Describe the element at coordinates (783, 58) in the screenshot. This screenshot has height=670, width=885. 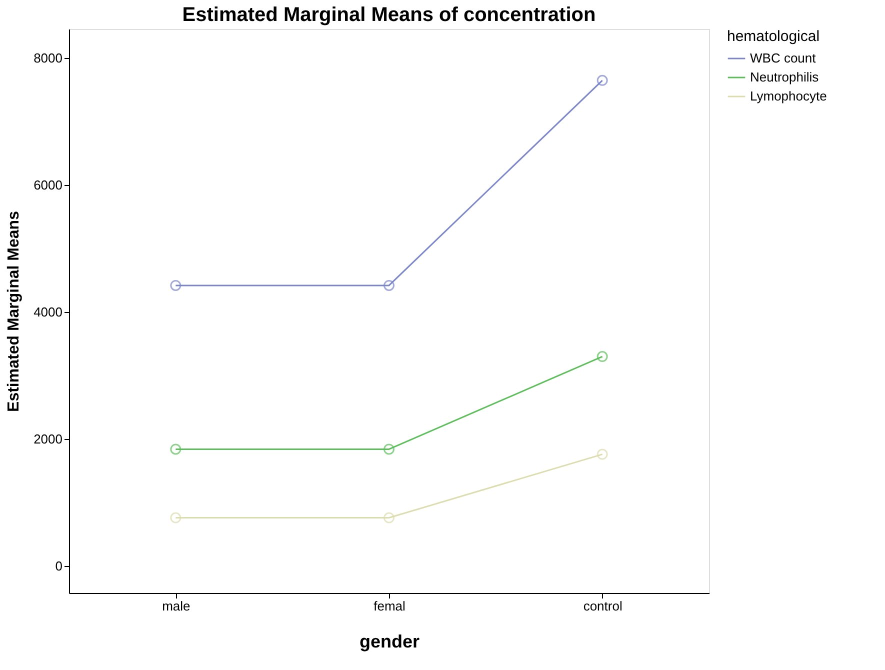
I see `legend-label: WBC count` at that location.